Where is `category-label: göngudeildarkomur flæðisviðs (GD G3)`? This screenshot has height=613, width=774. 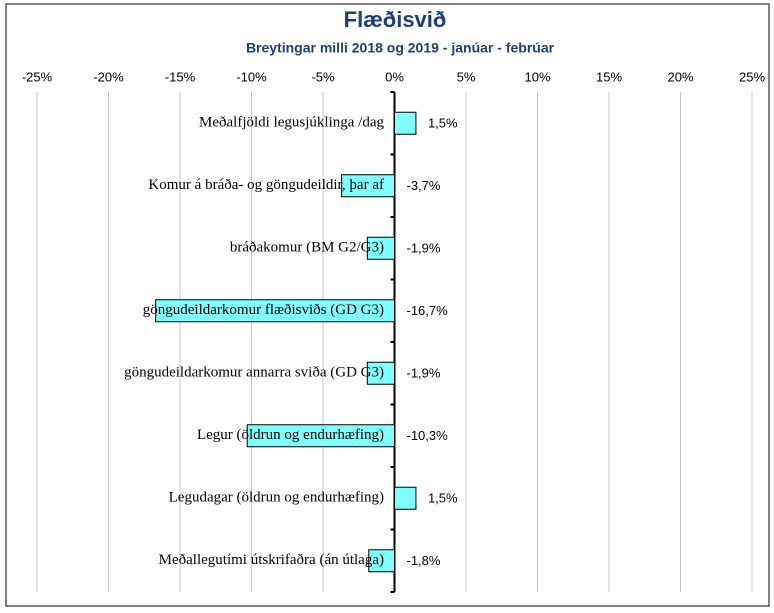 category-label: göngudeildarkomur flæðisviðs (GD G3) is located at coordinates (263, 310).